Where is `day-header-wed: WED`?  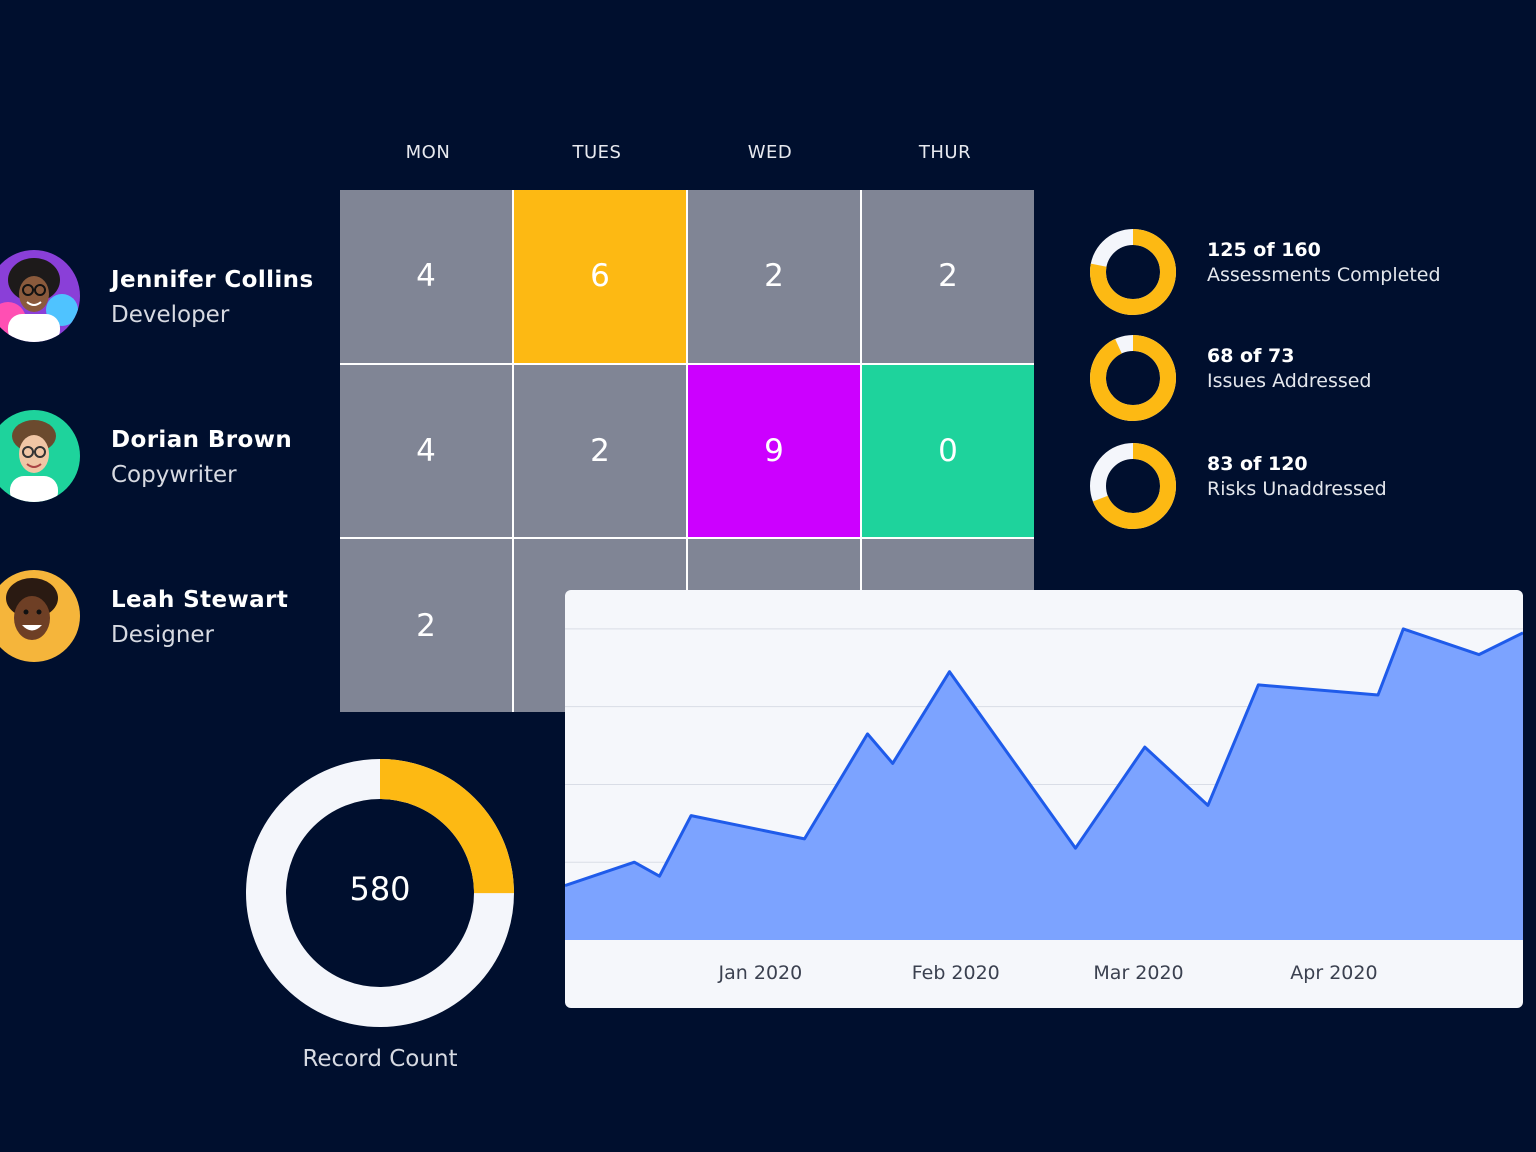
day-header-wed: WED is located at coordinates (770, 152).